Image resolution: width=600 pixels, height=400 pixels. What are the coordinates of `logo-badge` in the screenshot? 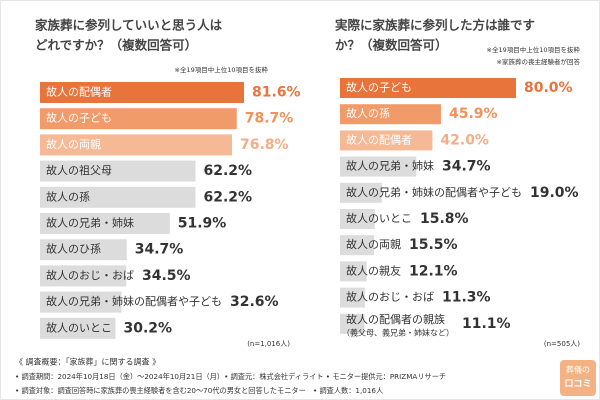 It's located at (578, 378).